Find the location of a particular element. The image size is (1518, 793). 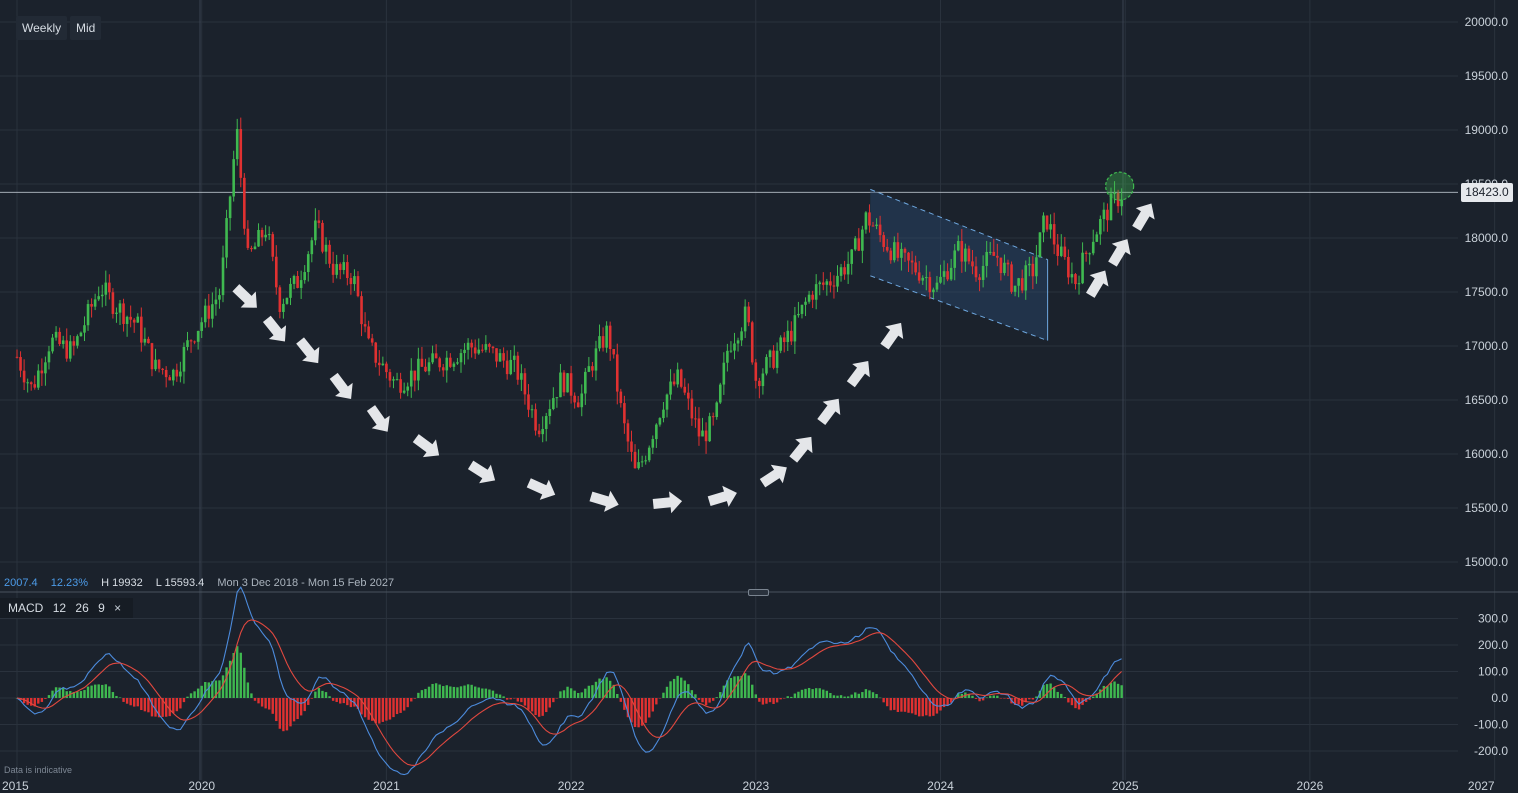

x-tick-label: 2015 is located at coordinates (15, 786).